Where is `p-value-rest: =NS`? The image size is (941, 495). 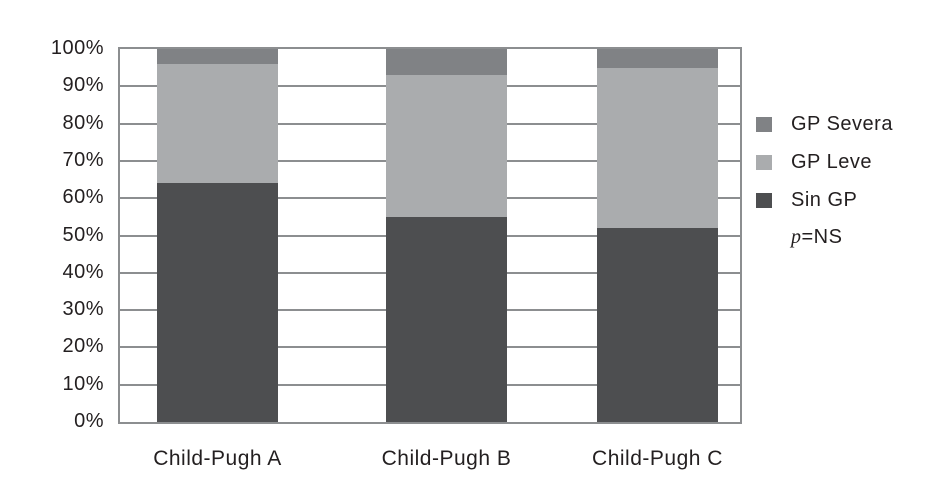 p-value-rest: =NS is located at coordinates (822, 237).